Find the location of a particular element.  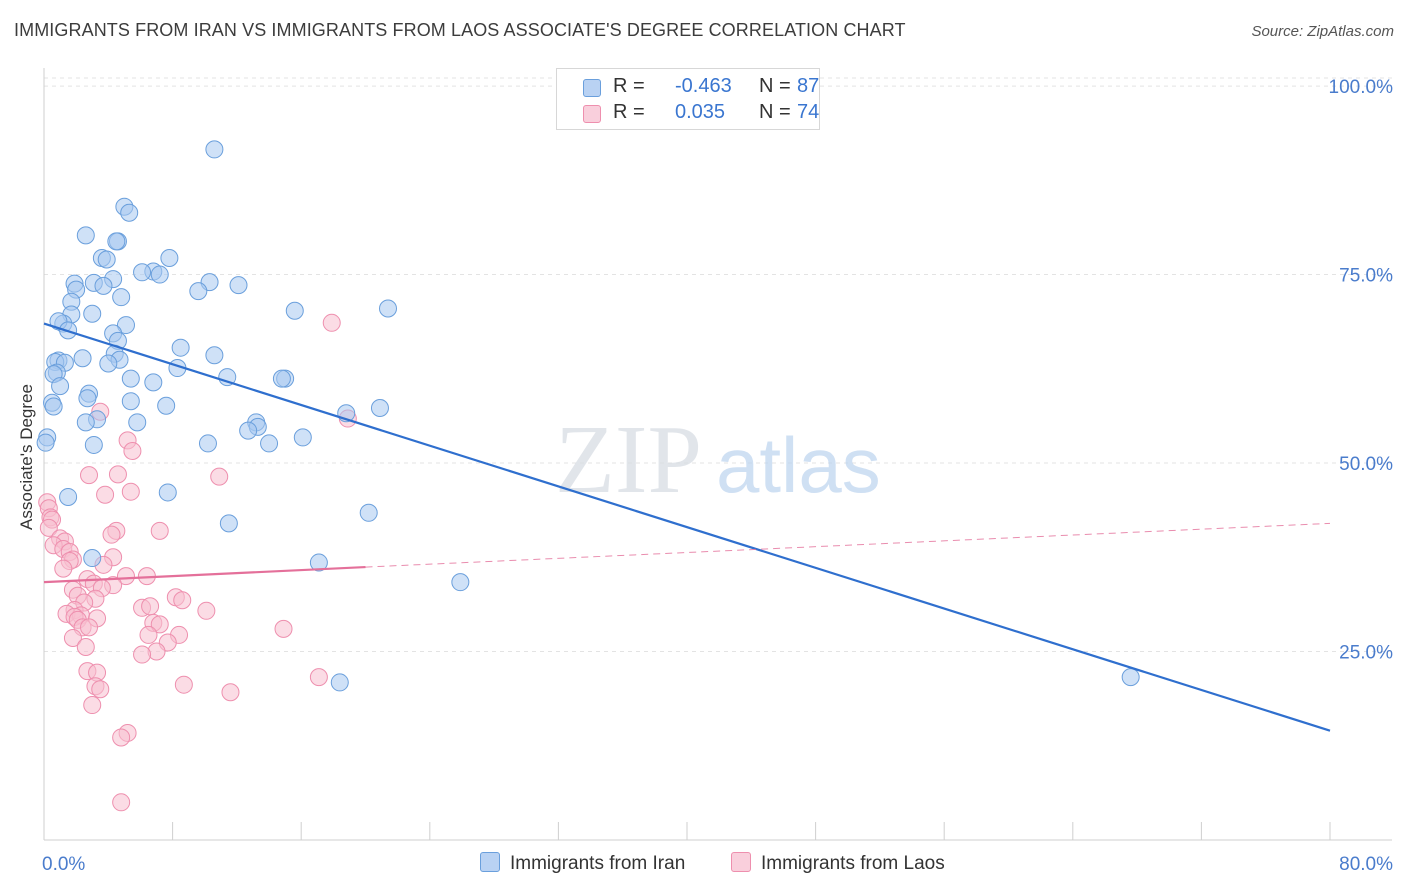

bottom-legend-swatch-iran is located at coordinates (490, 862).